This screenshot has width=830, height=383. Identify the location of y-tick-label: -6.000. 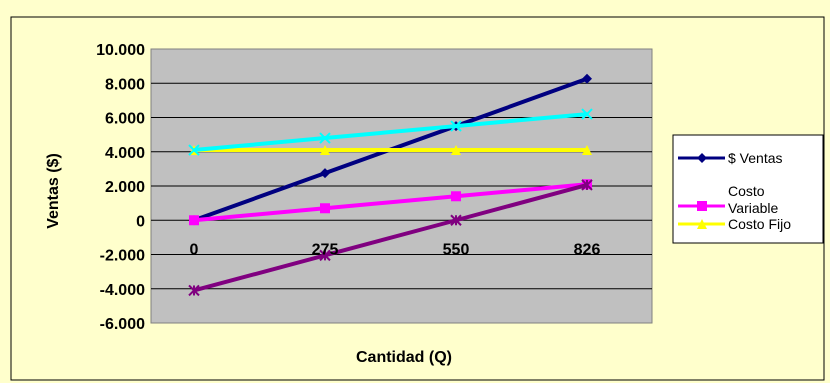
(122, 324).